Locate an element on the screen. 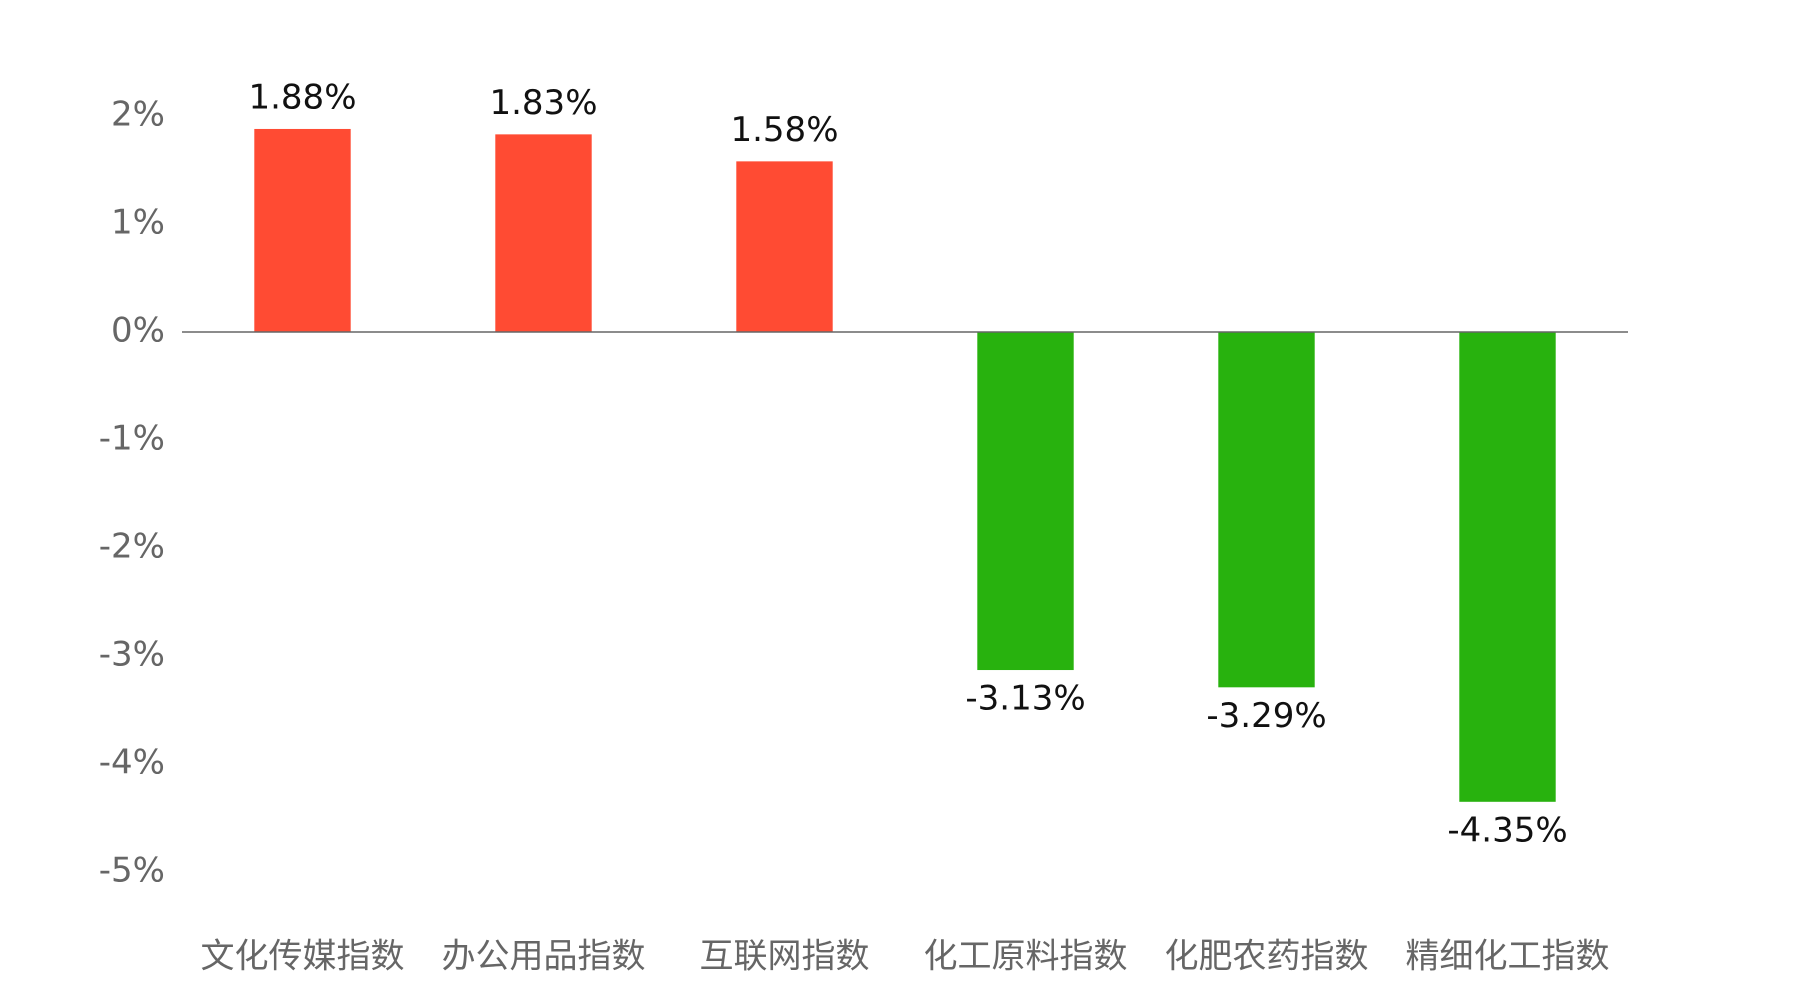 The width and height of the screenshot is (1800, 1000). y-tick-label: 1% is located at coordinates (138, 223).